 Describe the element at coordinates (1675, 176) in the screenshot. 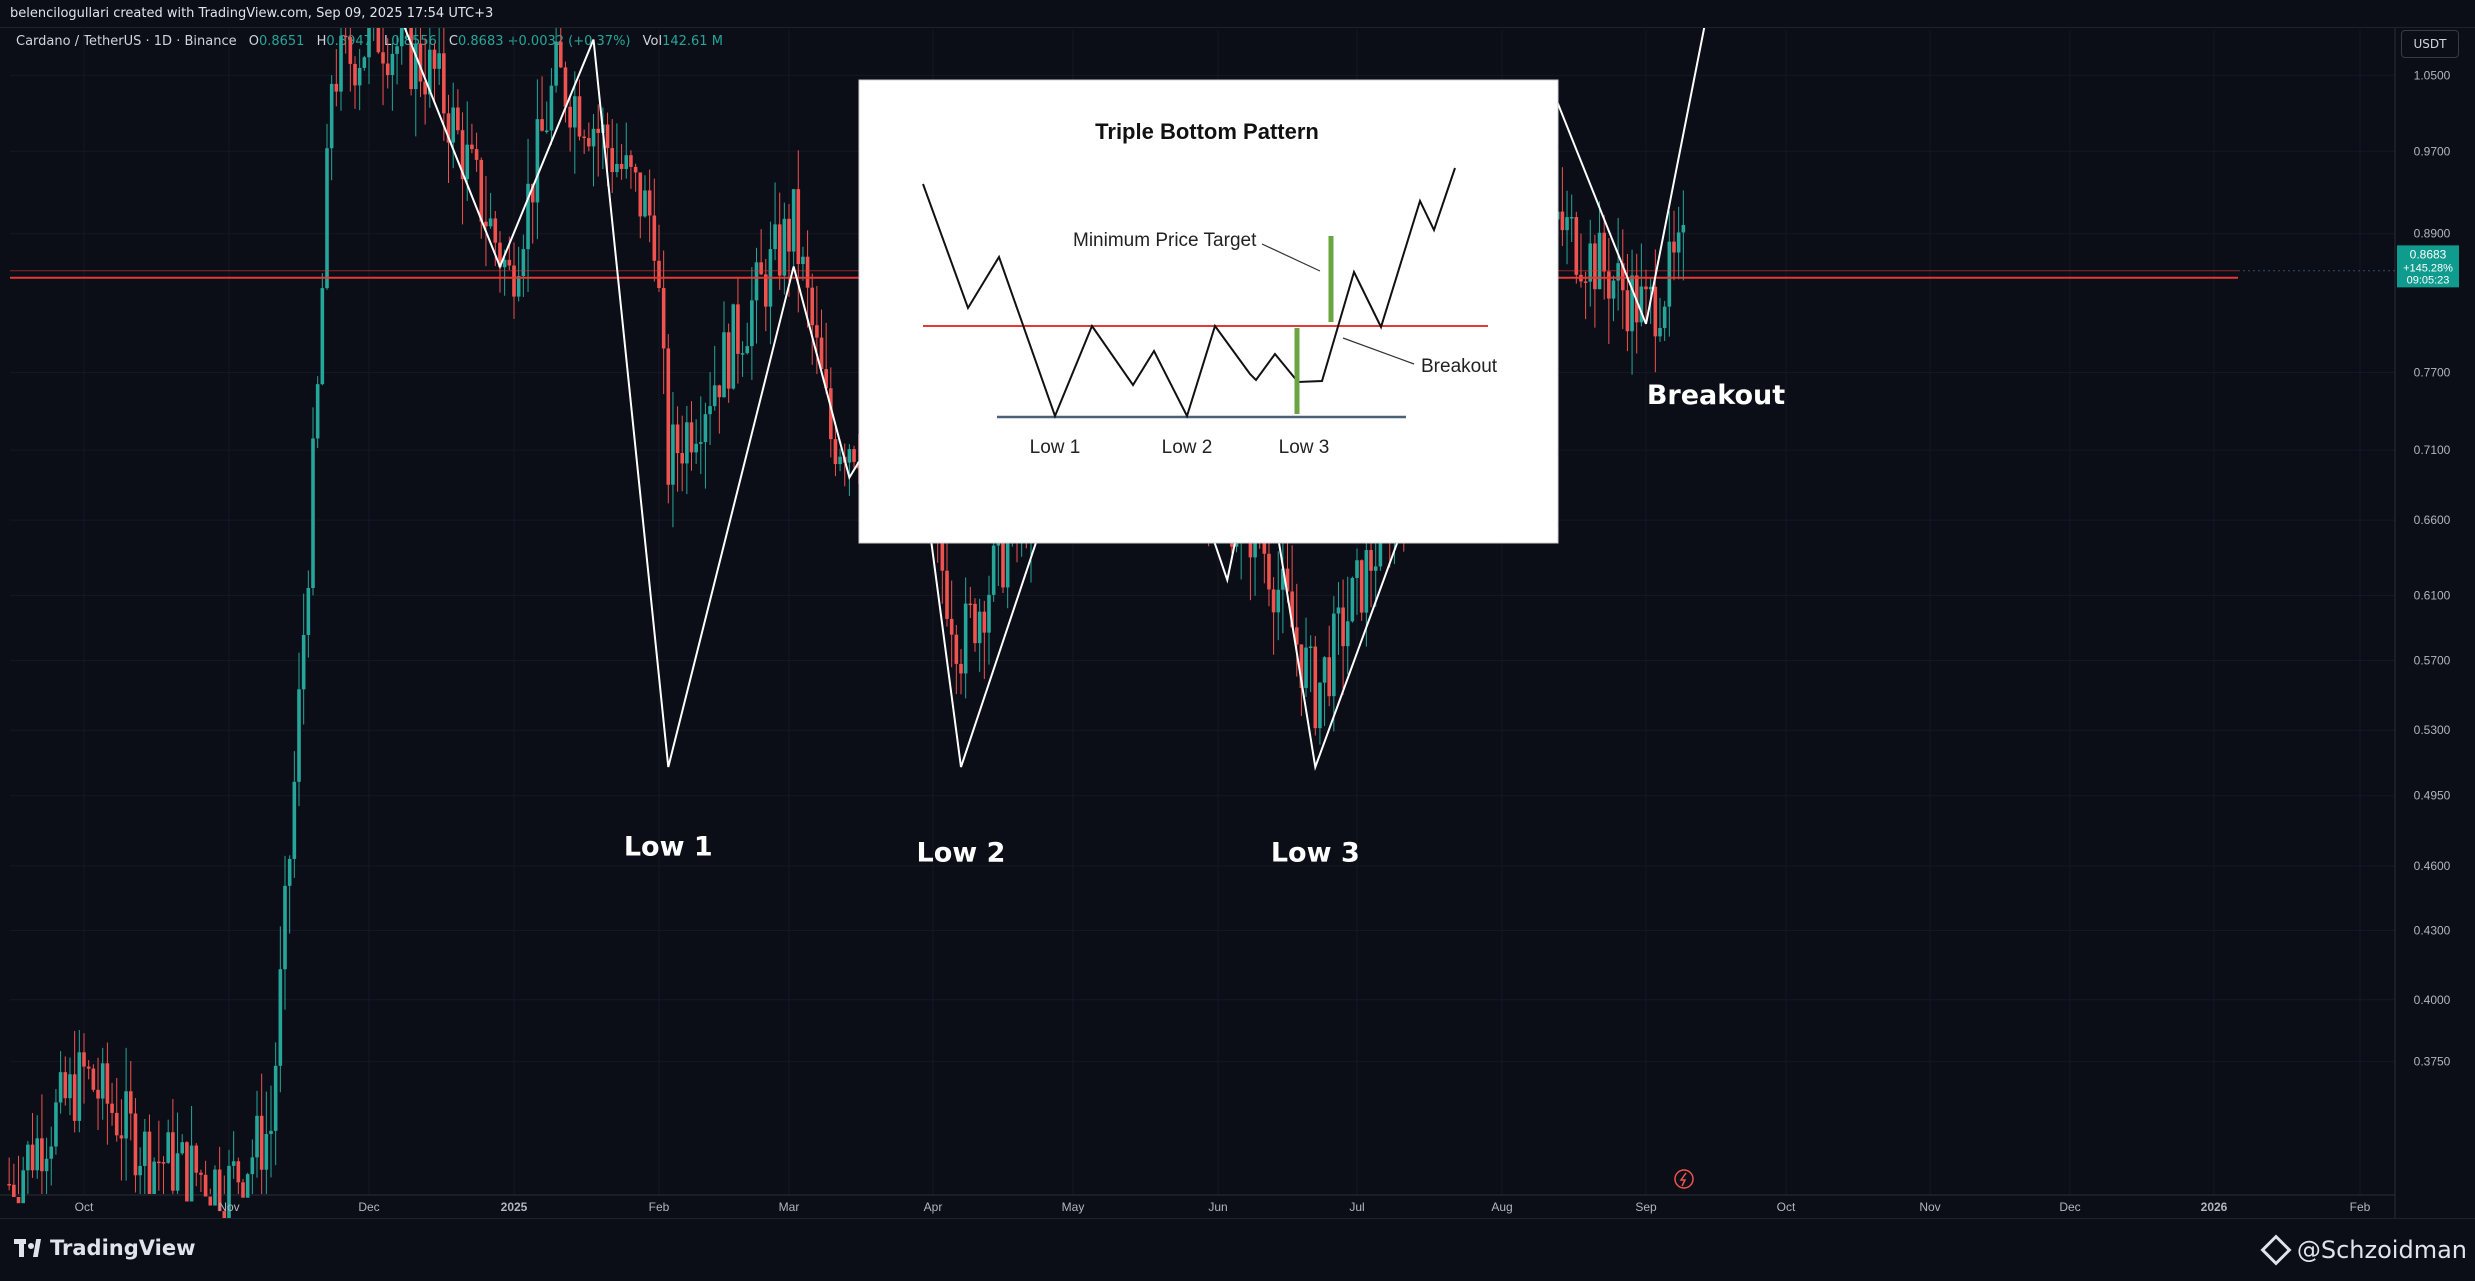

I see `projection-line` at that location.